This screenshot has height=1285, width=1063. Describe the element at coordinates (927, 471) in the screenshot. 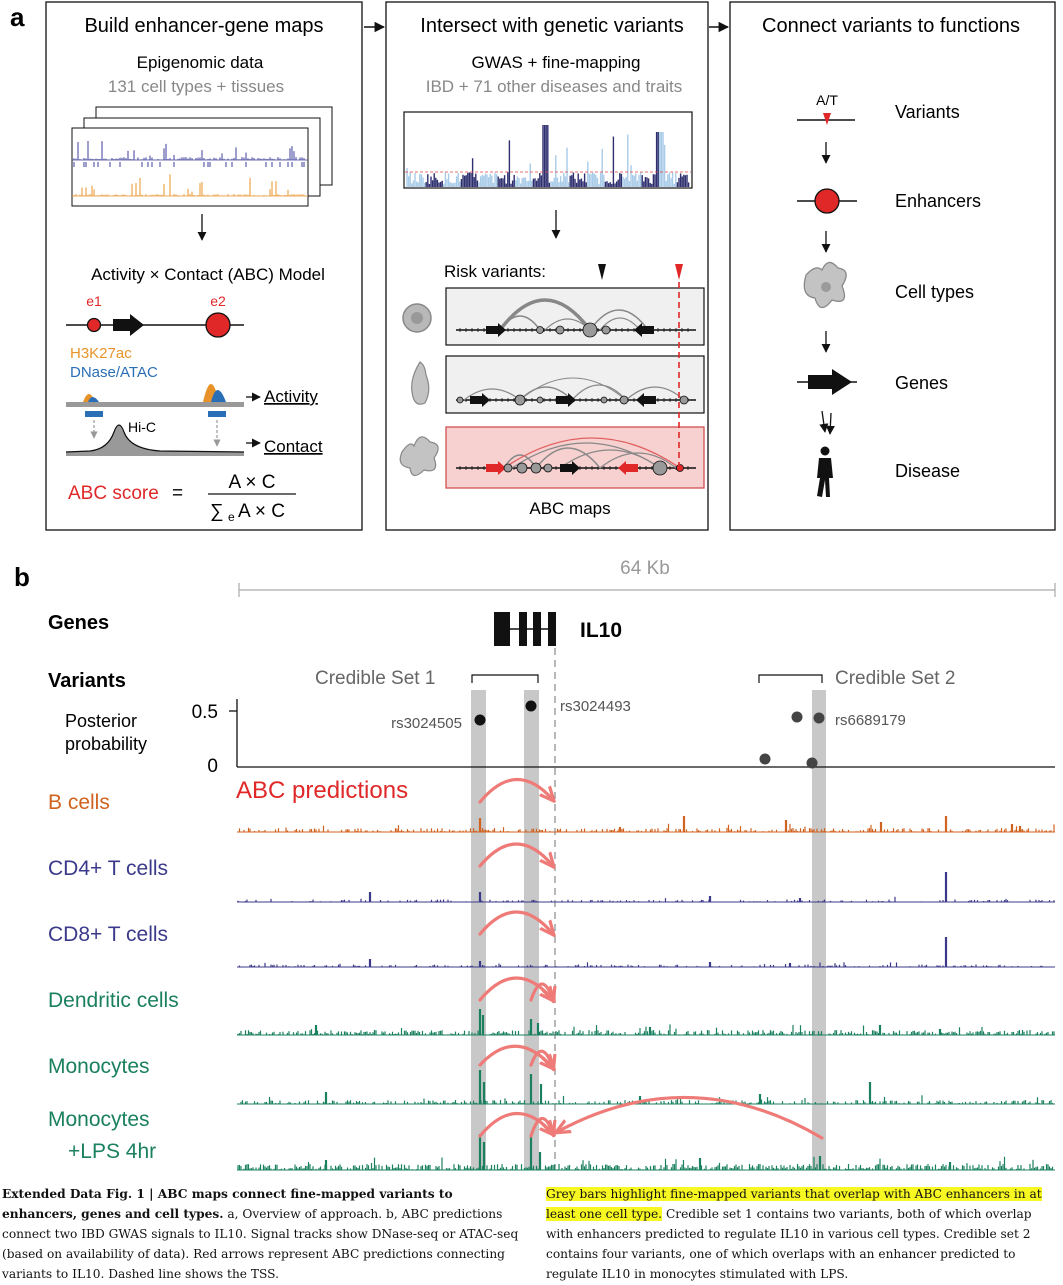

I see `legend-disease: Disease` at that location.